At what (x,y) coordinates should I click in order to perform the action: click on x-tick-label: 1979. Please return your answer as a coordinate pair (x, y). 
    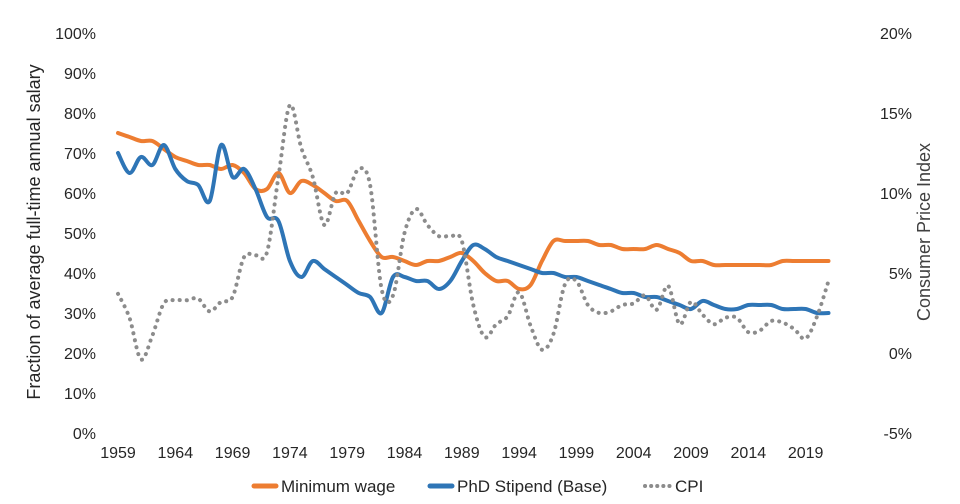
    Looking at the image, I should click on (347, 453).